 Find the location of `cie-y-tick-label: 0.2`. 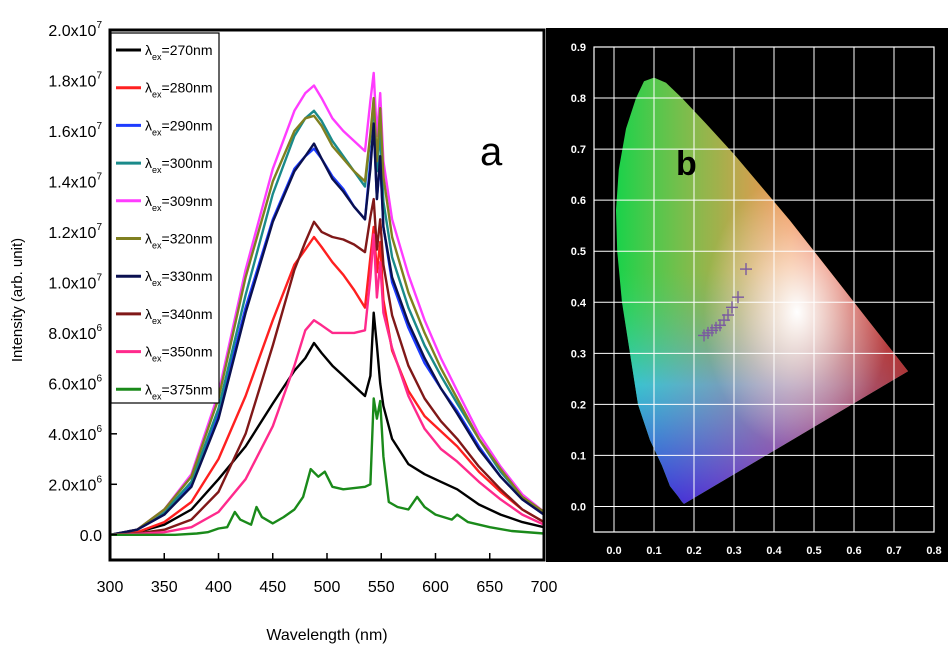

cie-y-tick-label: 0.2 is located at coordinates (578, 405).